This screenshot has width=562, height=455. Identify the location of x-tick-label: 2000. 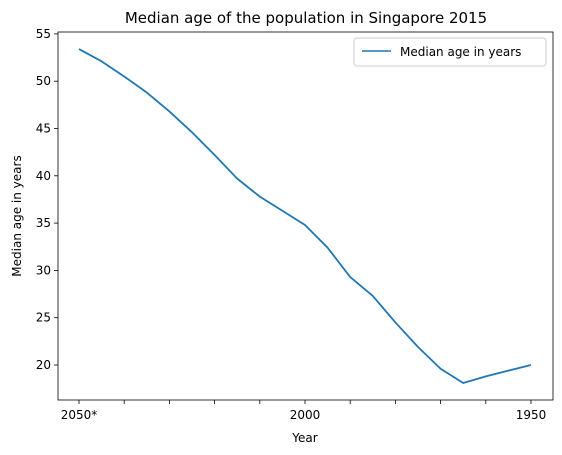
(305, 415).